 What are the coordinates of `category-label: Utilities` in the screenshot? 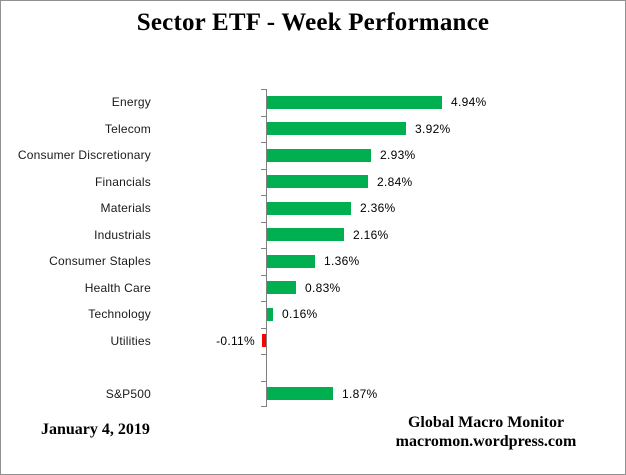 It's located at (130, 340).